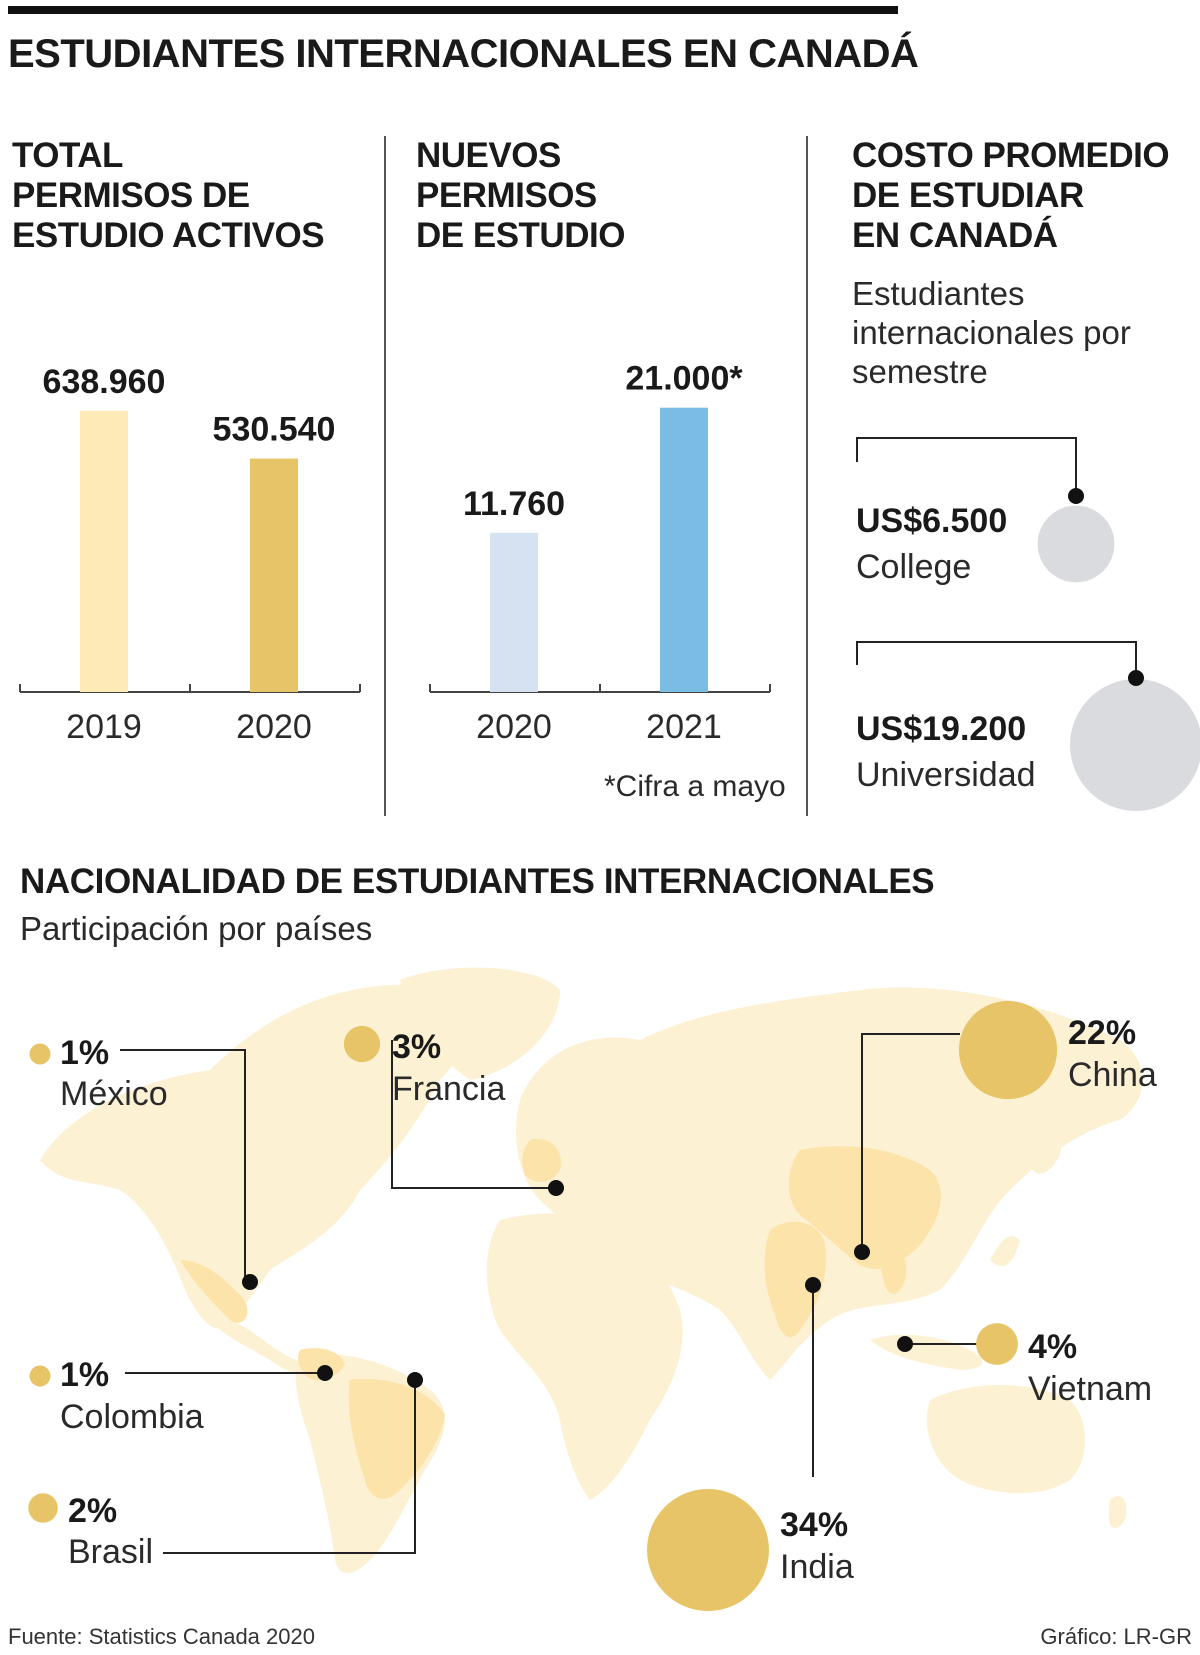 The image size is (1200, 1655). Describe the element at coordinates (862, 1252) in the screenshot. I see `china-dot` at that location.